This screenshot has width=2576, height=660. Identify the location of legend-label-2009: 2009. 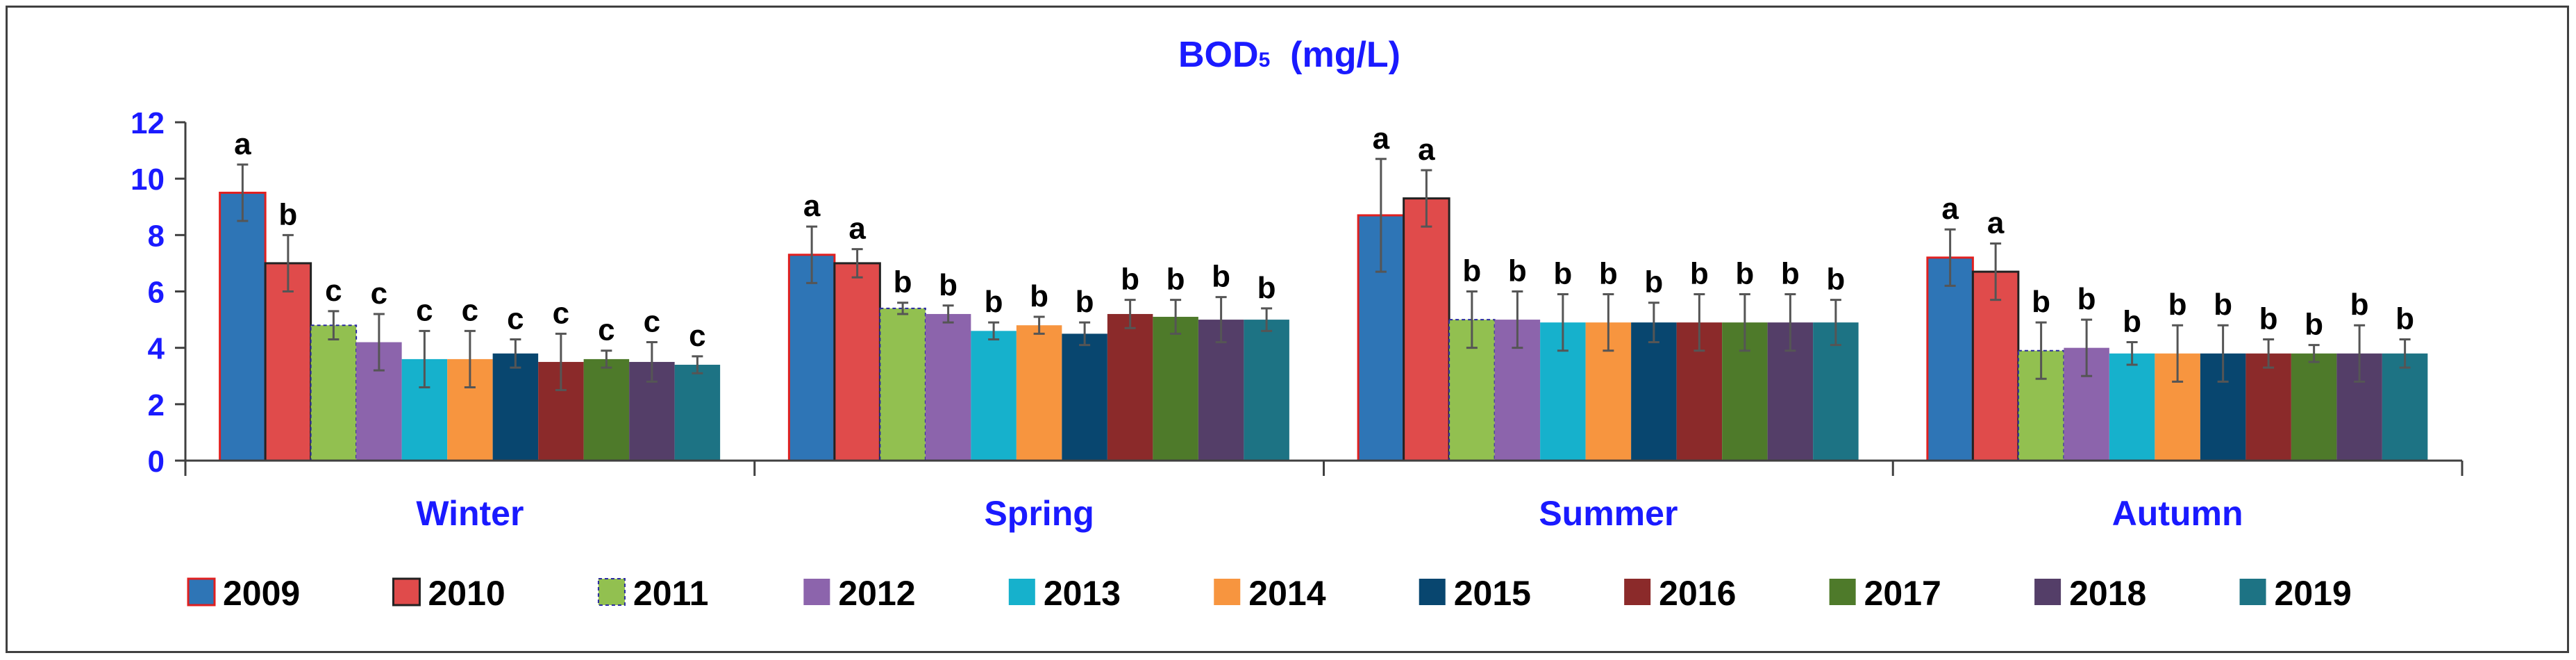
(261, 594).